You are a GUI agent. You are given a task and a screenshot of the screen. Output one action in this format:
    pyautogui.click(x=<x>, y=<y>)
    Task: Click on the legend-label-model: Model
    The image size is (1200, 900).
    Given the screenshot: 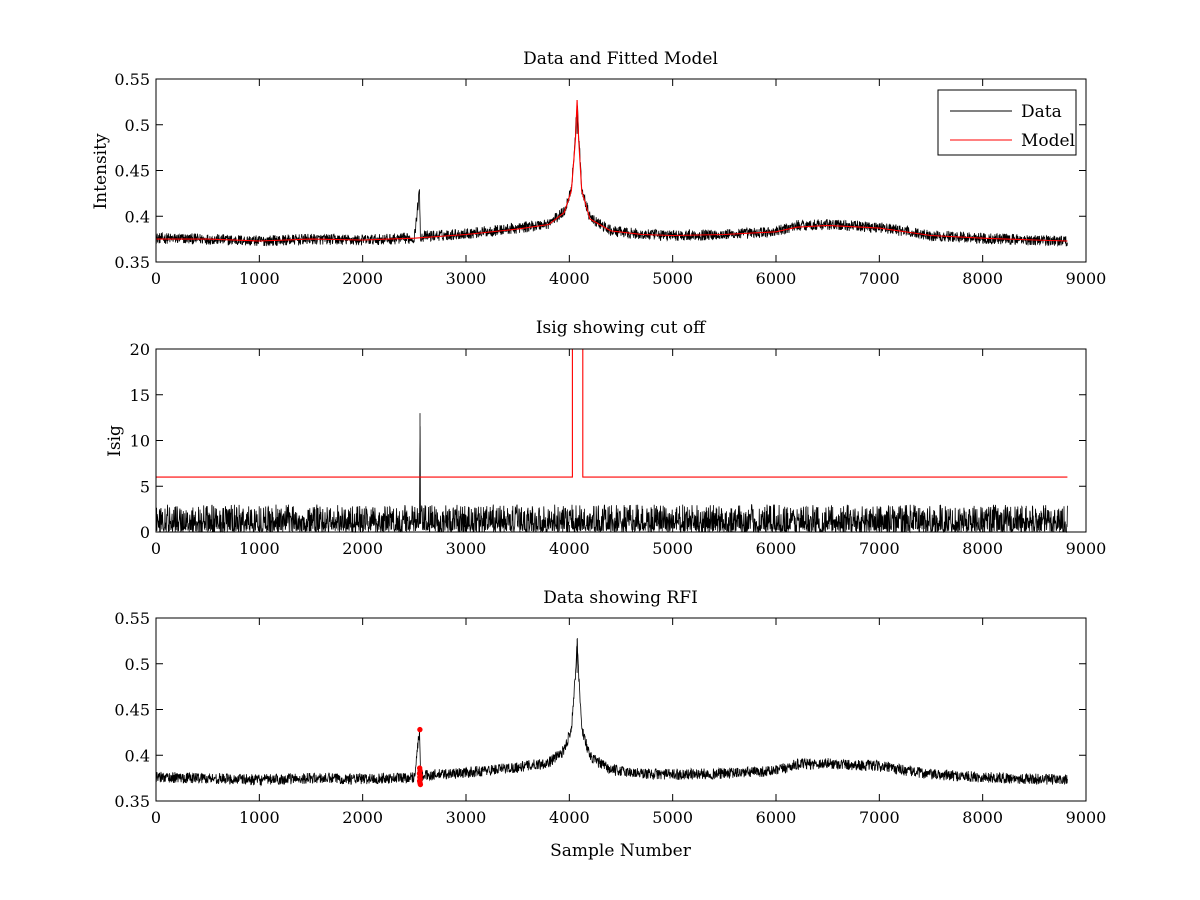 What is the action you would take?
    pyautogui.click(x=1048, y=141)
    